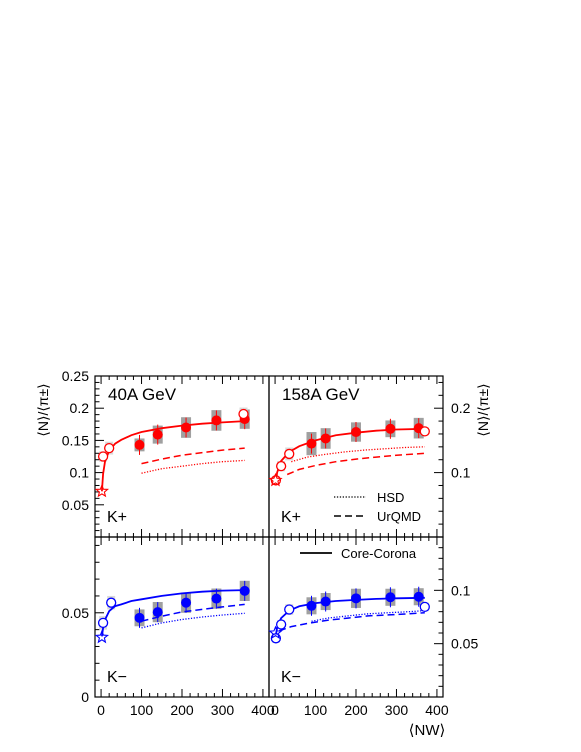 This screenshot has height=752, width=581. I want to click on x-axis-title: ⟨NW⟩, so click(427, 730).